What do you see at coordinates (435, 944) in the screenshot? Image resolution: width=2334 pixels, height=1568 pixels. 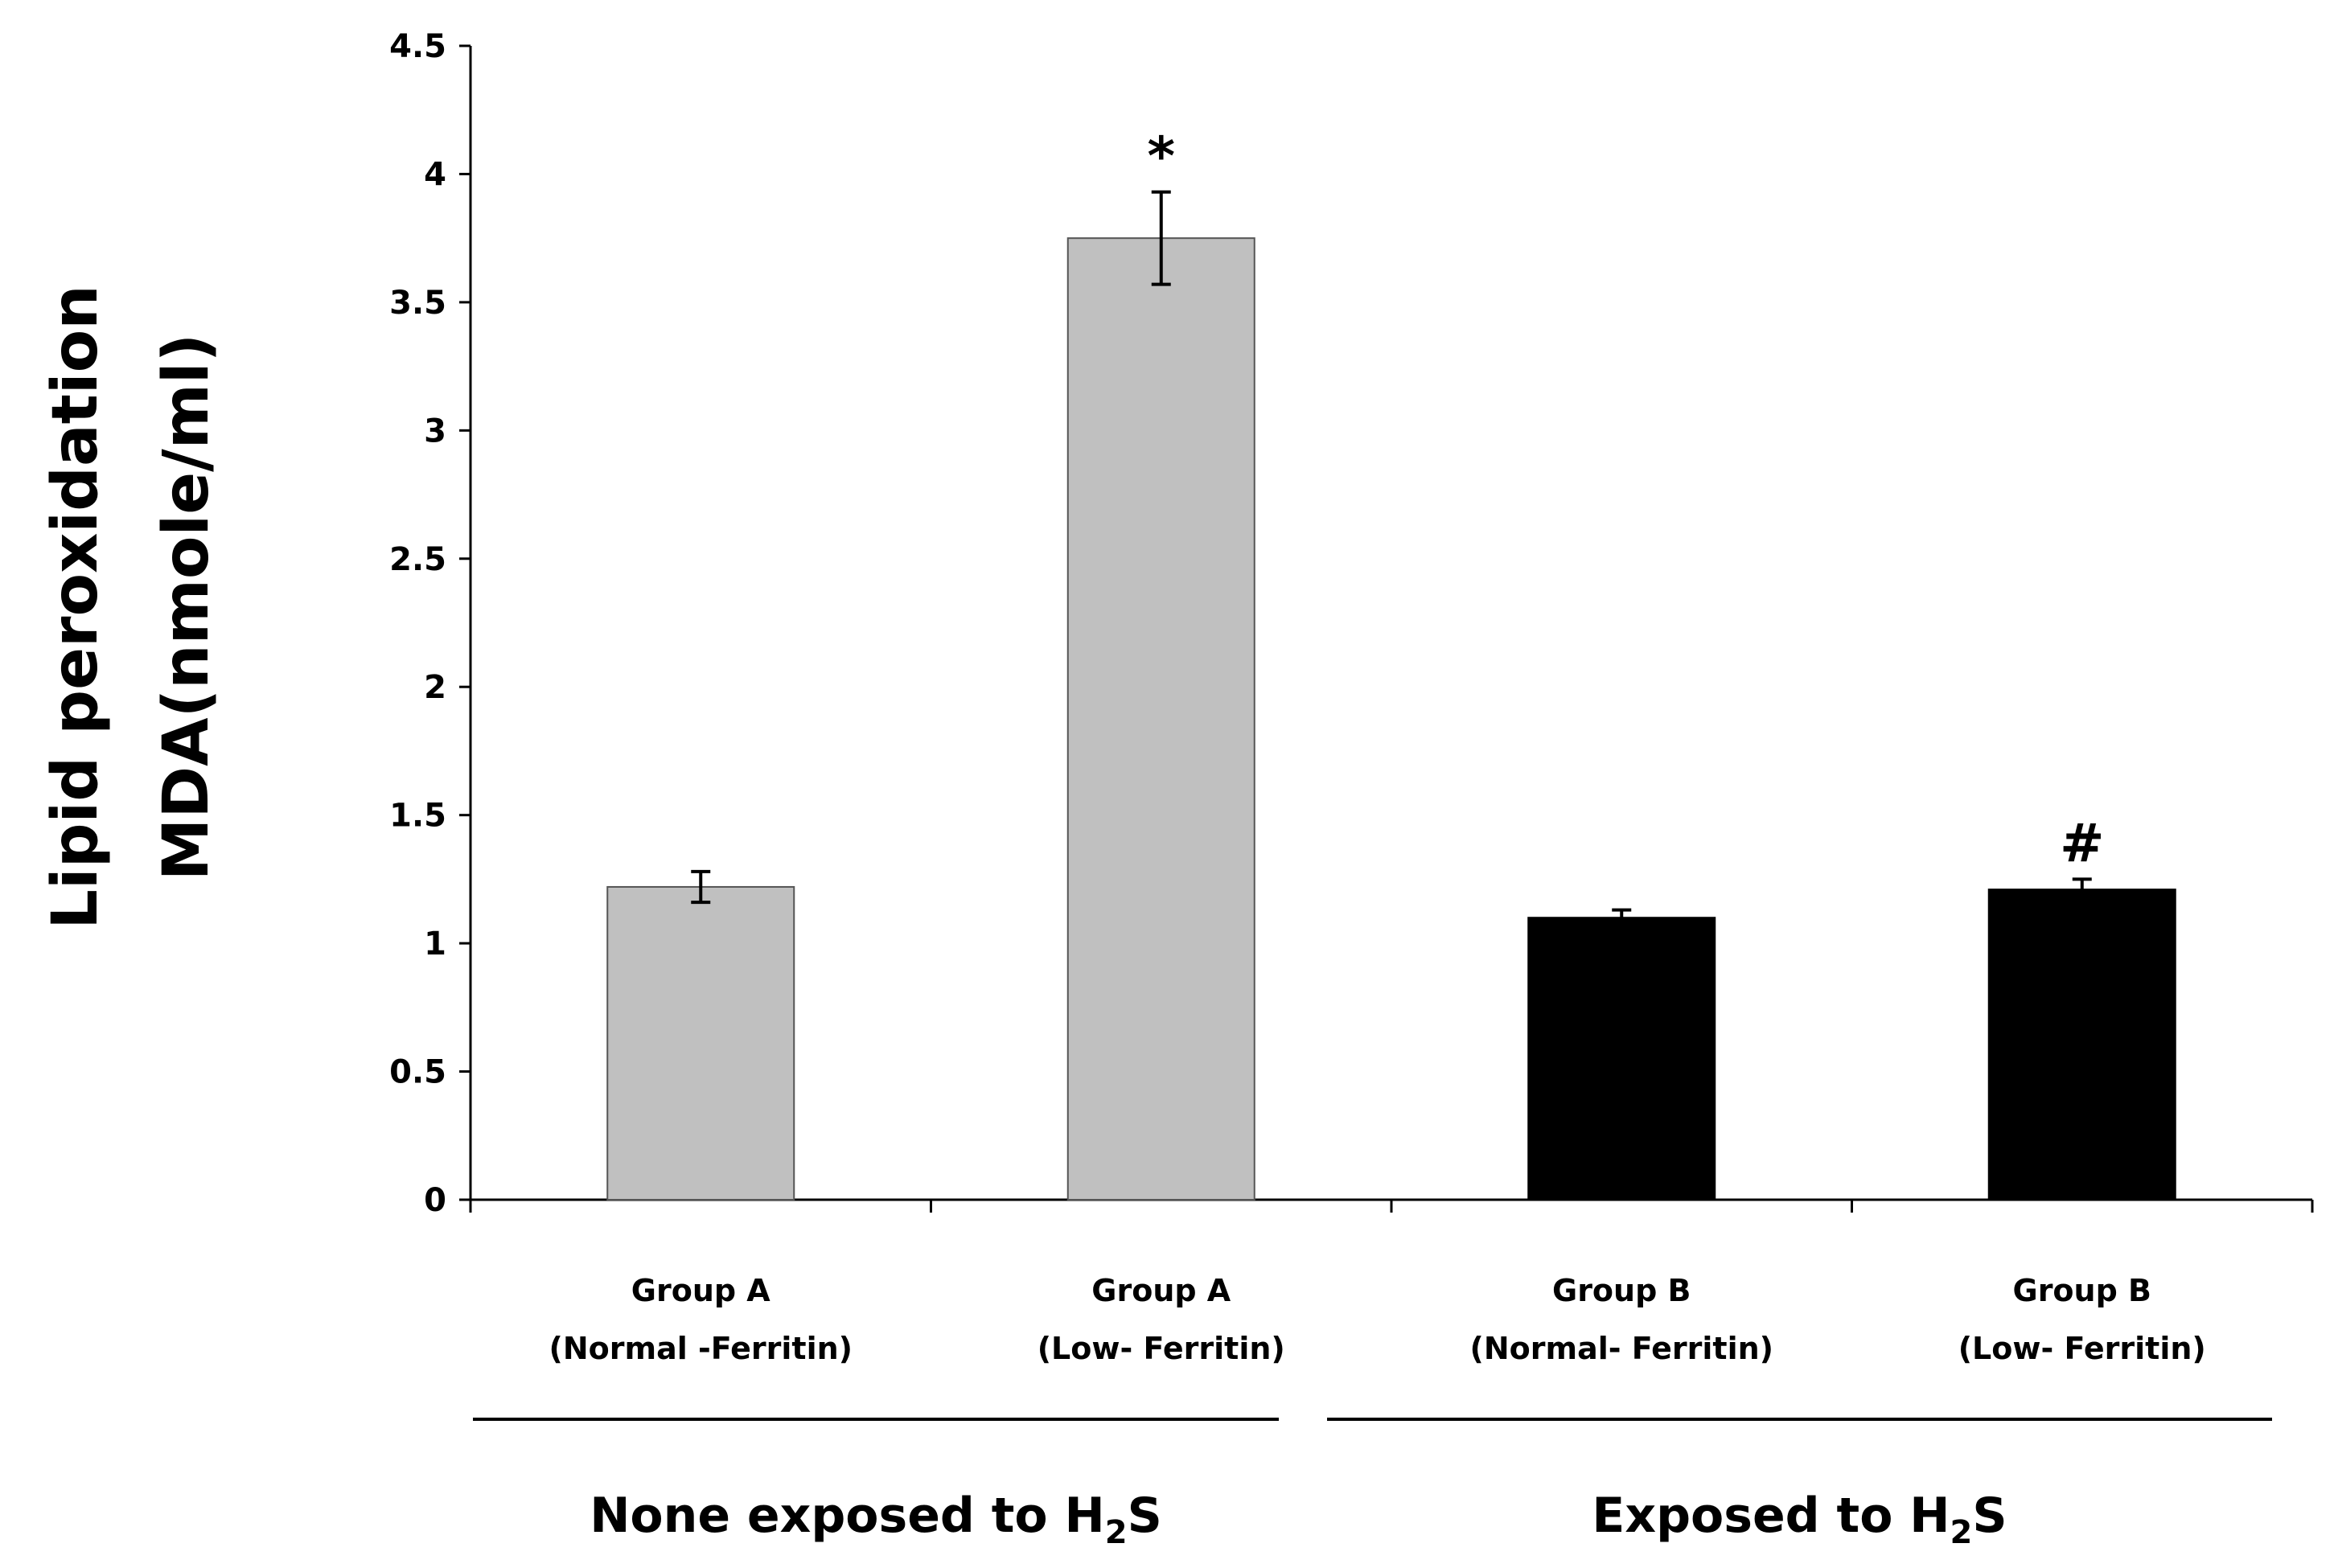 I see `y-tick-label: 1` at bounding box center [435, 944].